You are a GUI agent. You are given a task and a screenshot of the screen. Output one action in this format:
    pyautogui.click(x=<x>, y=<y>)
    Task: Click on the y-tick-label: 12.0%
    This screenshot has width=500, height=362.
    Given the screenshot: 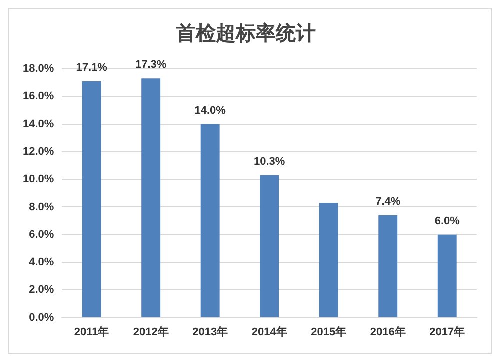 What is the action you would take?
    pyautogui.click(x=38, y=152)
    